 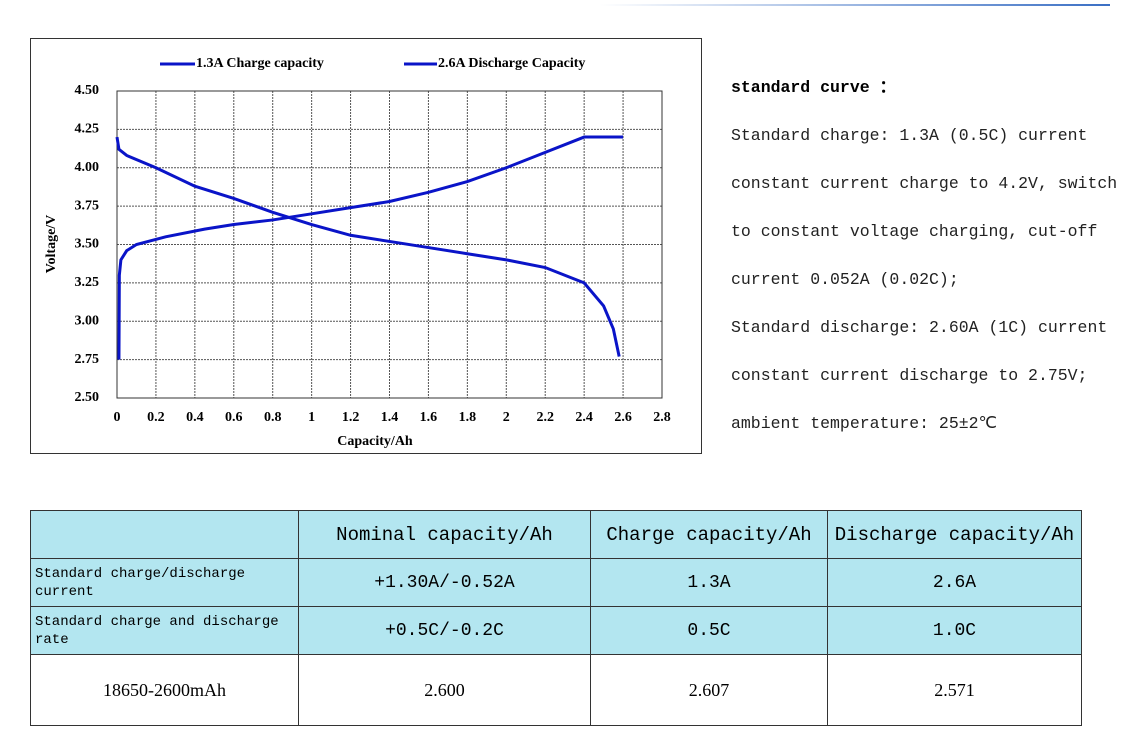 What do you see at coordinates (195, 417) in the screenshot?
I see `x-tick-label: 0.4` at bounding box center [195, 417].